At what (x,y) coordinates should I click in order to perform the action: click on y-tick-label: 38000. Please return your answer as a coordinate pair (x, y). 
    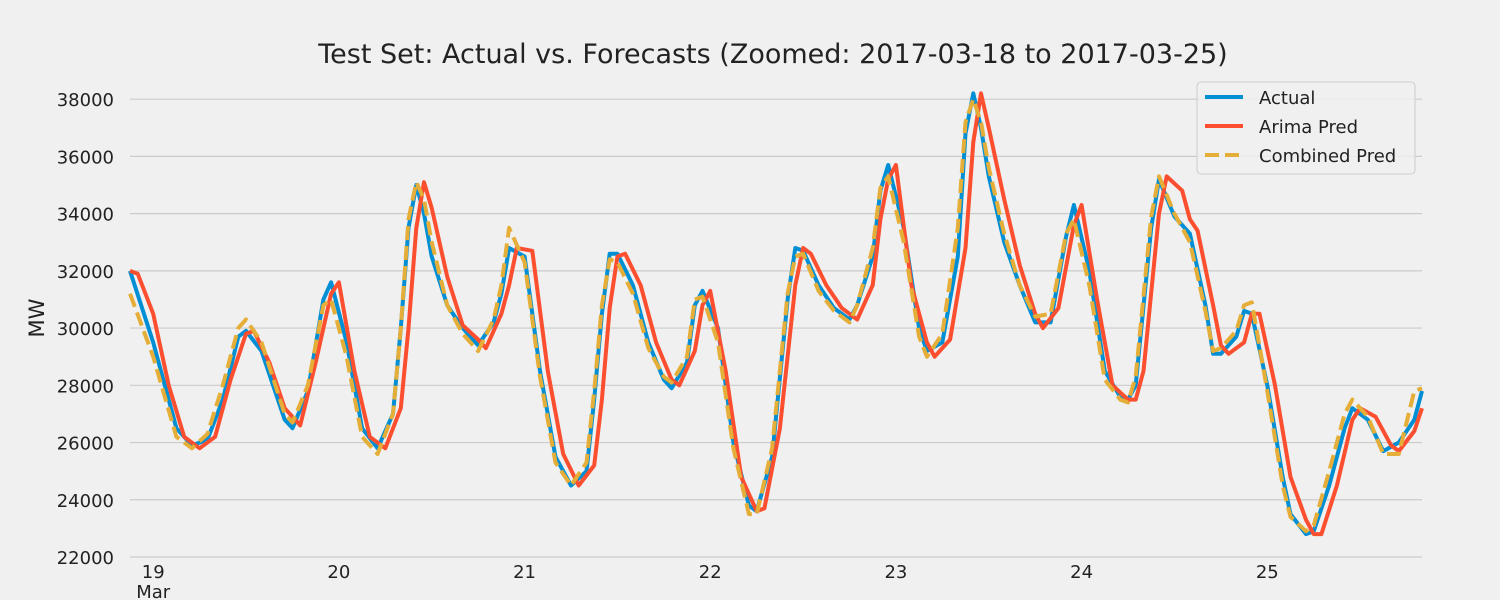
    Looking at the image, I should click on (85, 100).